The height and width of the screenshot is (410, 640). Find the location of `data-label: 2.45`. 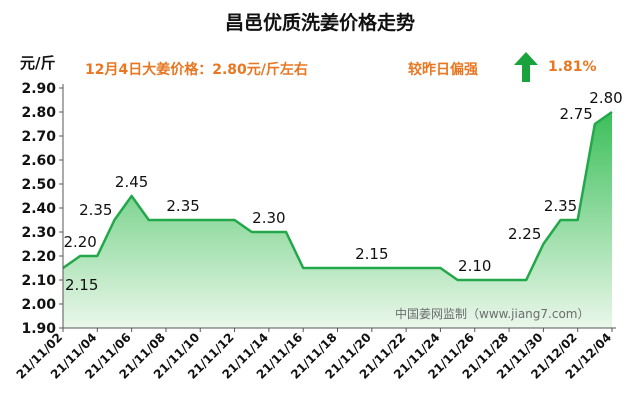

data-label: 2.45 is located at coordinates (131, 182).